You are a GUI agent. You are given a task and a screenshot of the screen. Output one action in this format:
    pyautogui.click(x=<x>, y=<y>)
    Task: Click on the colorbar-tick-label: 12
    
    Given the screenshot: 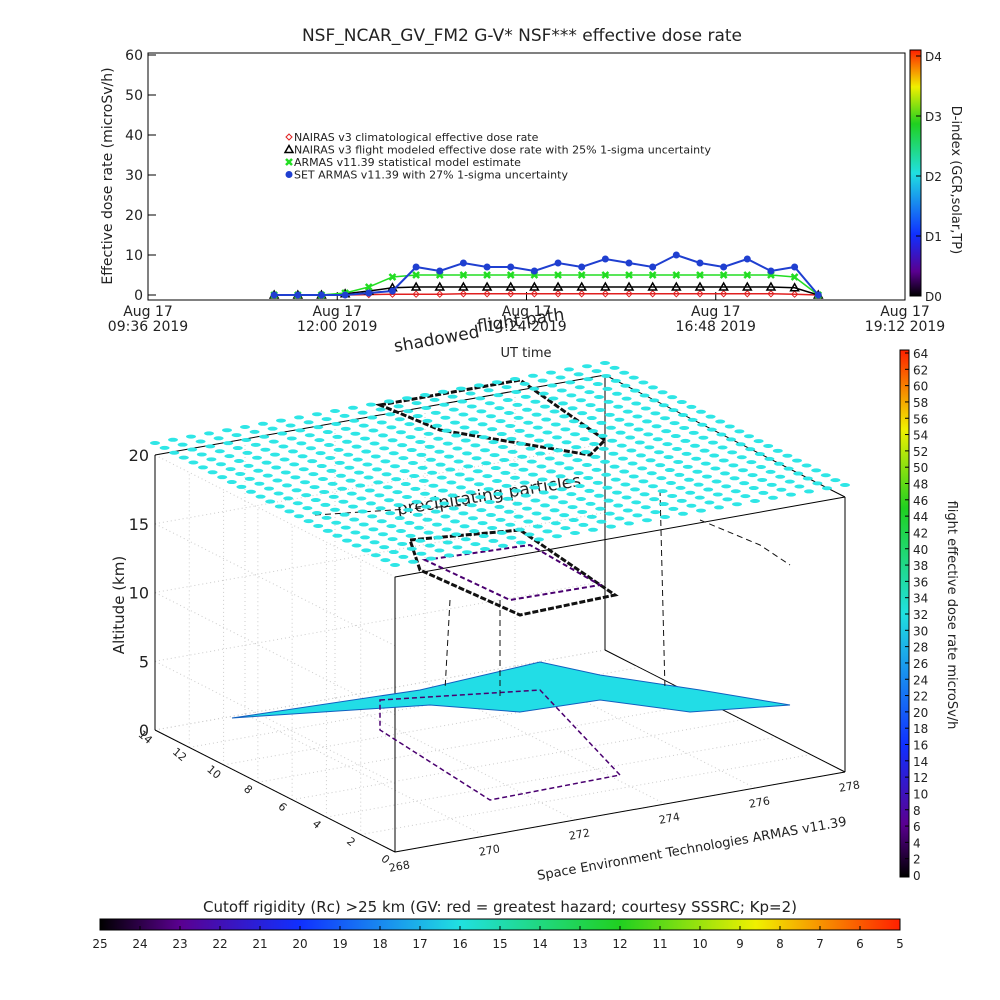 What is the action you would take?
    pyautogui.click(x=920, y=778)
    